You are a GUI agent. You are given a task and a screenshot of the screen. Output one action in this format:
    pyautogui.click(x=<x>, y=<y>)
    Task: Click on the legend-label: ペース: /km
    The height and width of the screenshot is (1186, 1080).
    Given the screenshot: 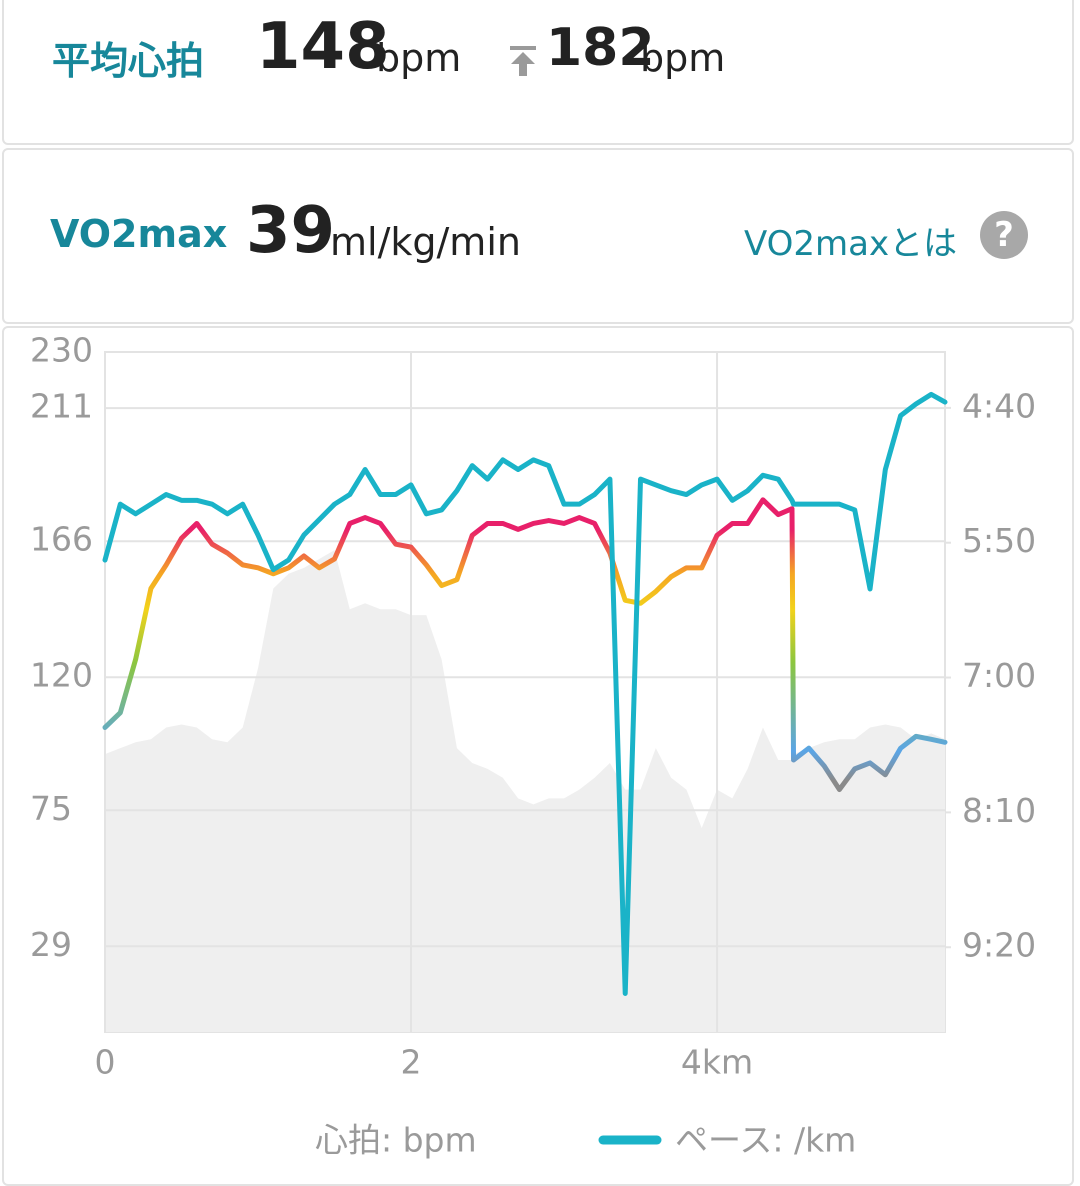 What is the action you would take?
    pyautogui.click(x=765, y=1140)
    